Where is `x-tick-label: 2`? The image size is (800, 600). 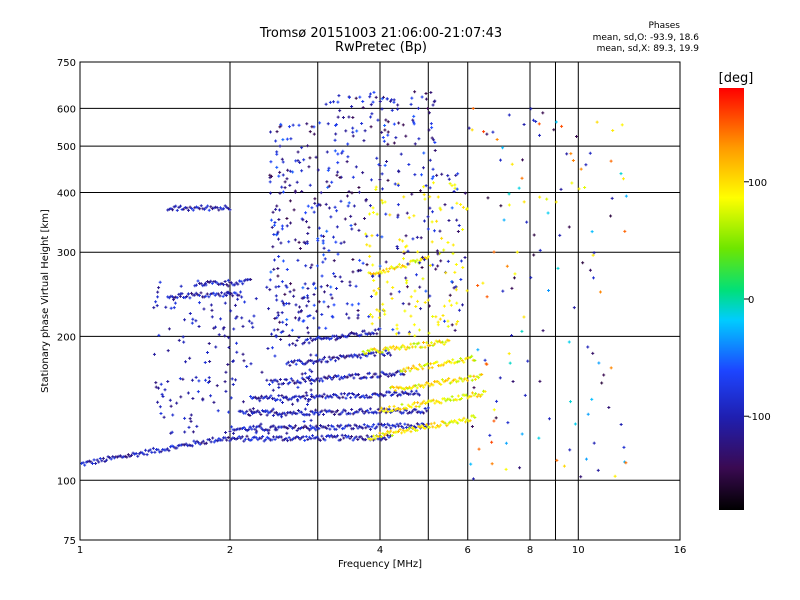 x-tick-label: 2 is located at coordinates (230, 550).